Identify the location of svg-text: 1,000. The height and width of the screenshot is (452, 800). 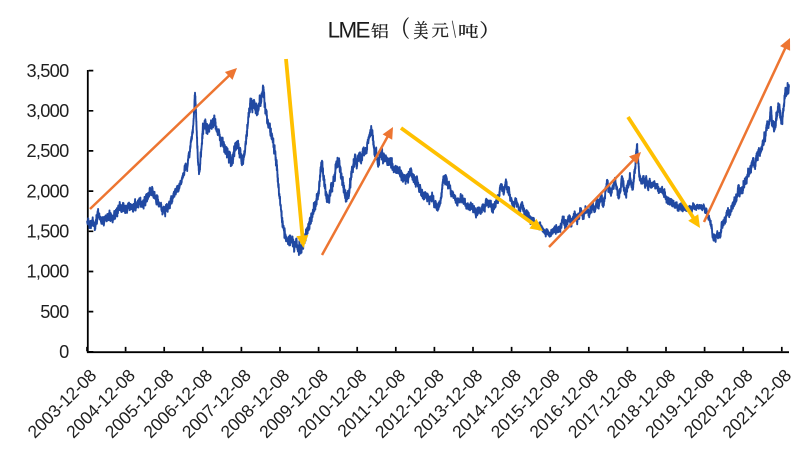
(47, 272).